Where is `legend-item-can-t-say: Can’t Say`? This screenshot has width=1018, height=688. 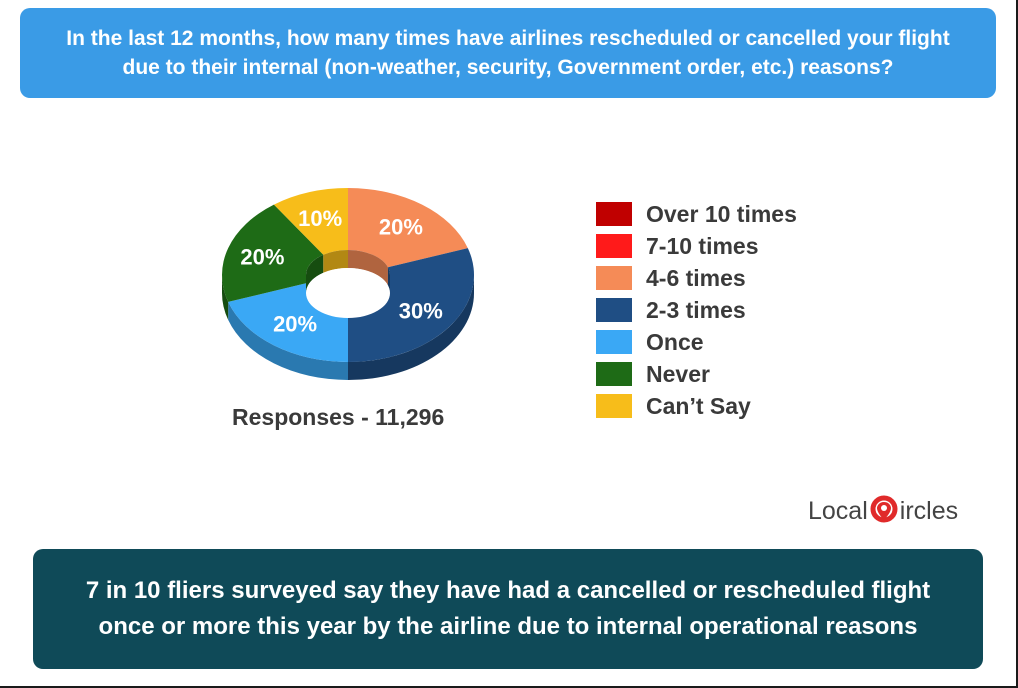 legend-item-can-t-say: Can’t Say is located at coordinates (696, 406).